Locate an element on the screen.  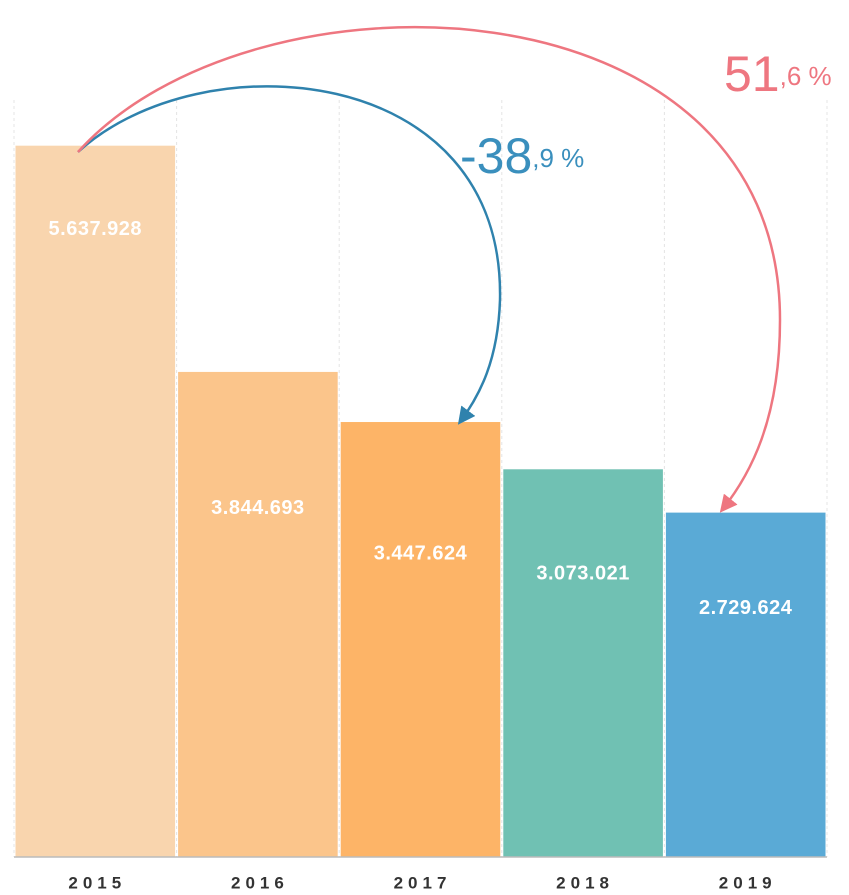
annotation-main: -38 is located at coordinates (496, 156).